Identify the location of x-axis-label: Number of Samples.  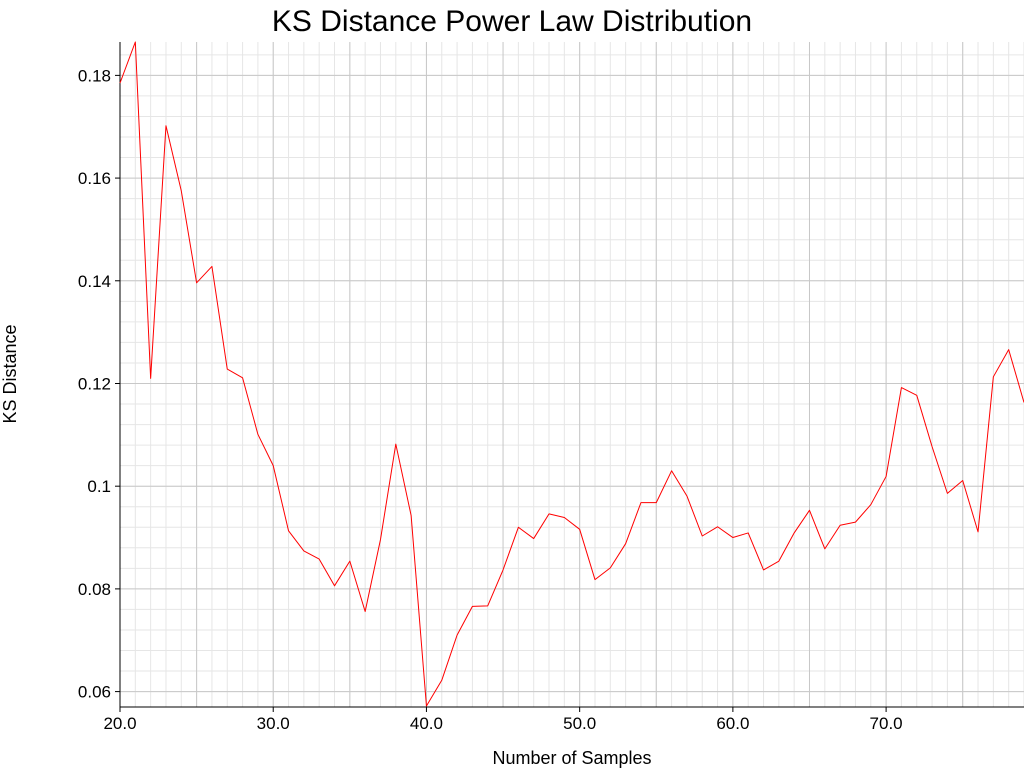
(571, 758).